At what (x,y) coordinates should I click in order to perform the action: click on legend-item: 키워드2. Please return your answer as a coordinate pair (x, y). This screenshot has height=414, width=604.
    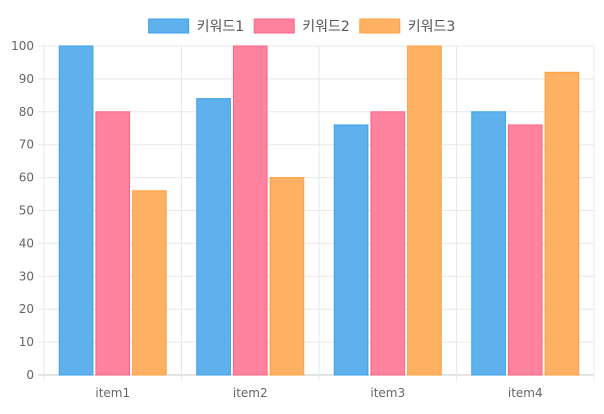
    Looking at the image, I should click on (301, 26).